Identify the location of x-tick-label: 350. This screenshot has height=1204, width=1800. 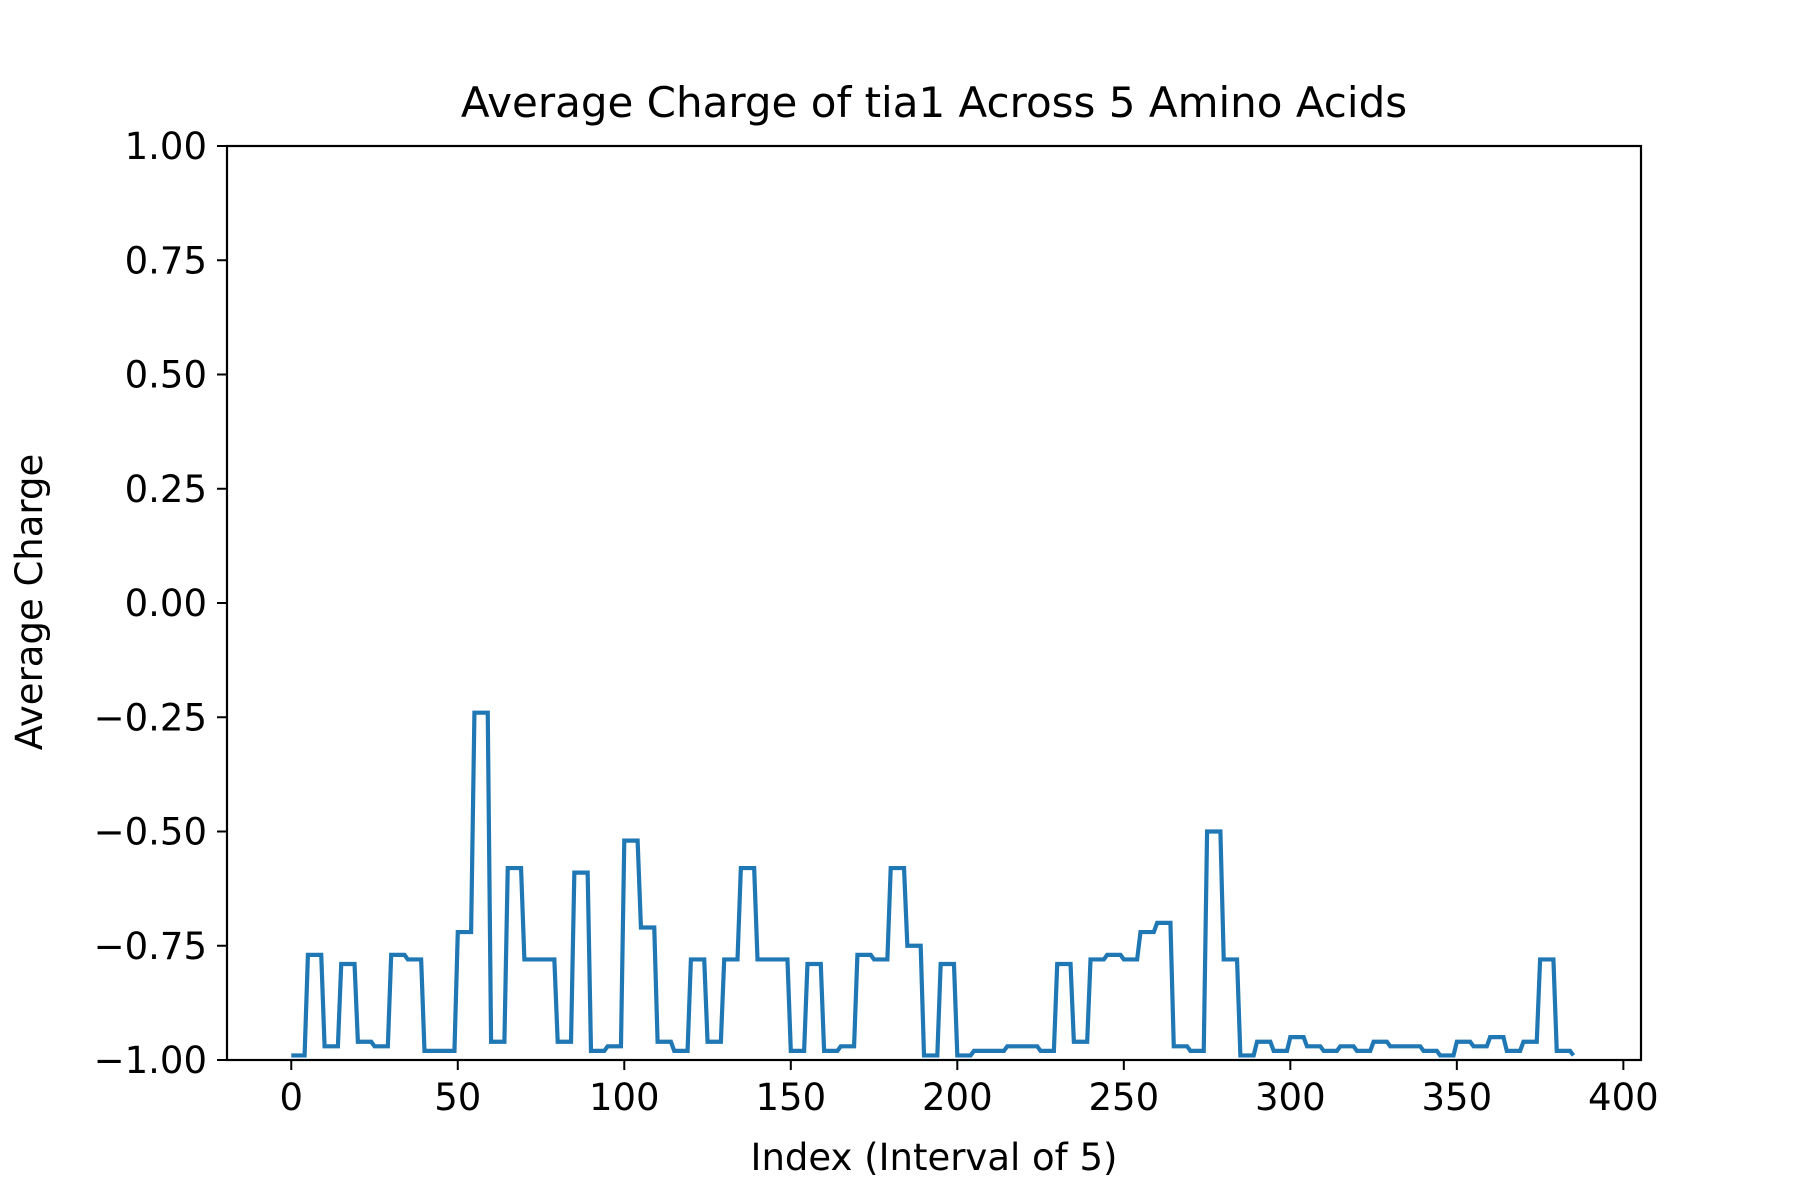
(1457, 1097).